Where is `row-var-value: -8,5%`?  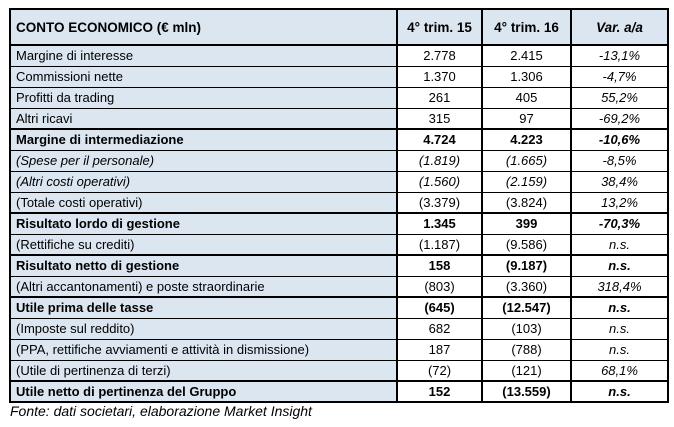 row-var-value: -8,5% is located at coordinates (619, 160).